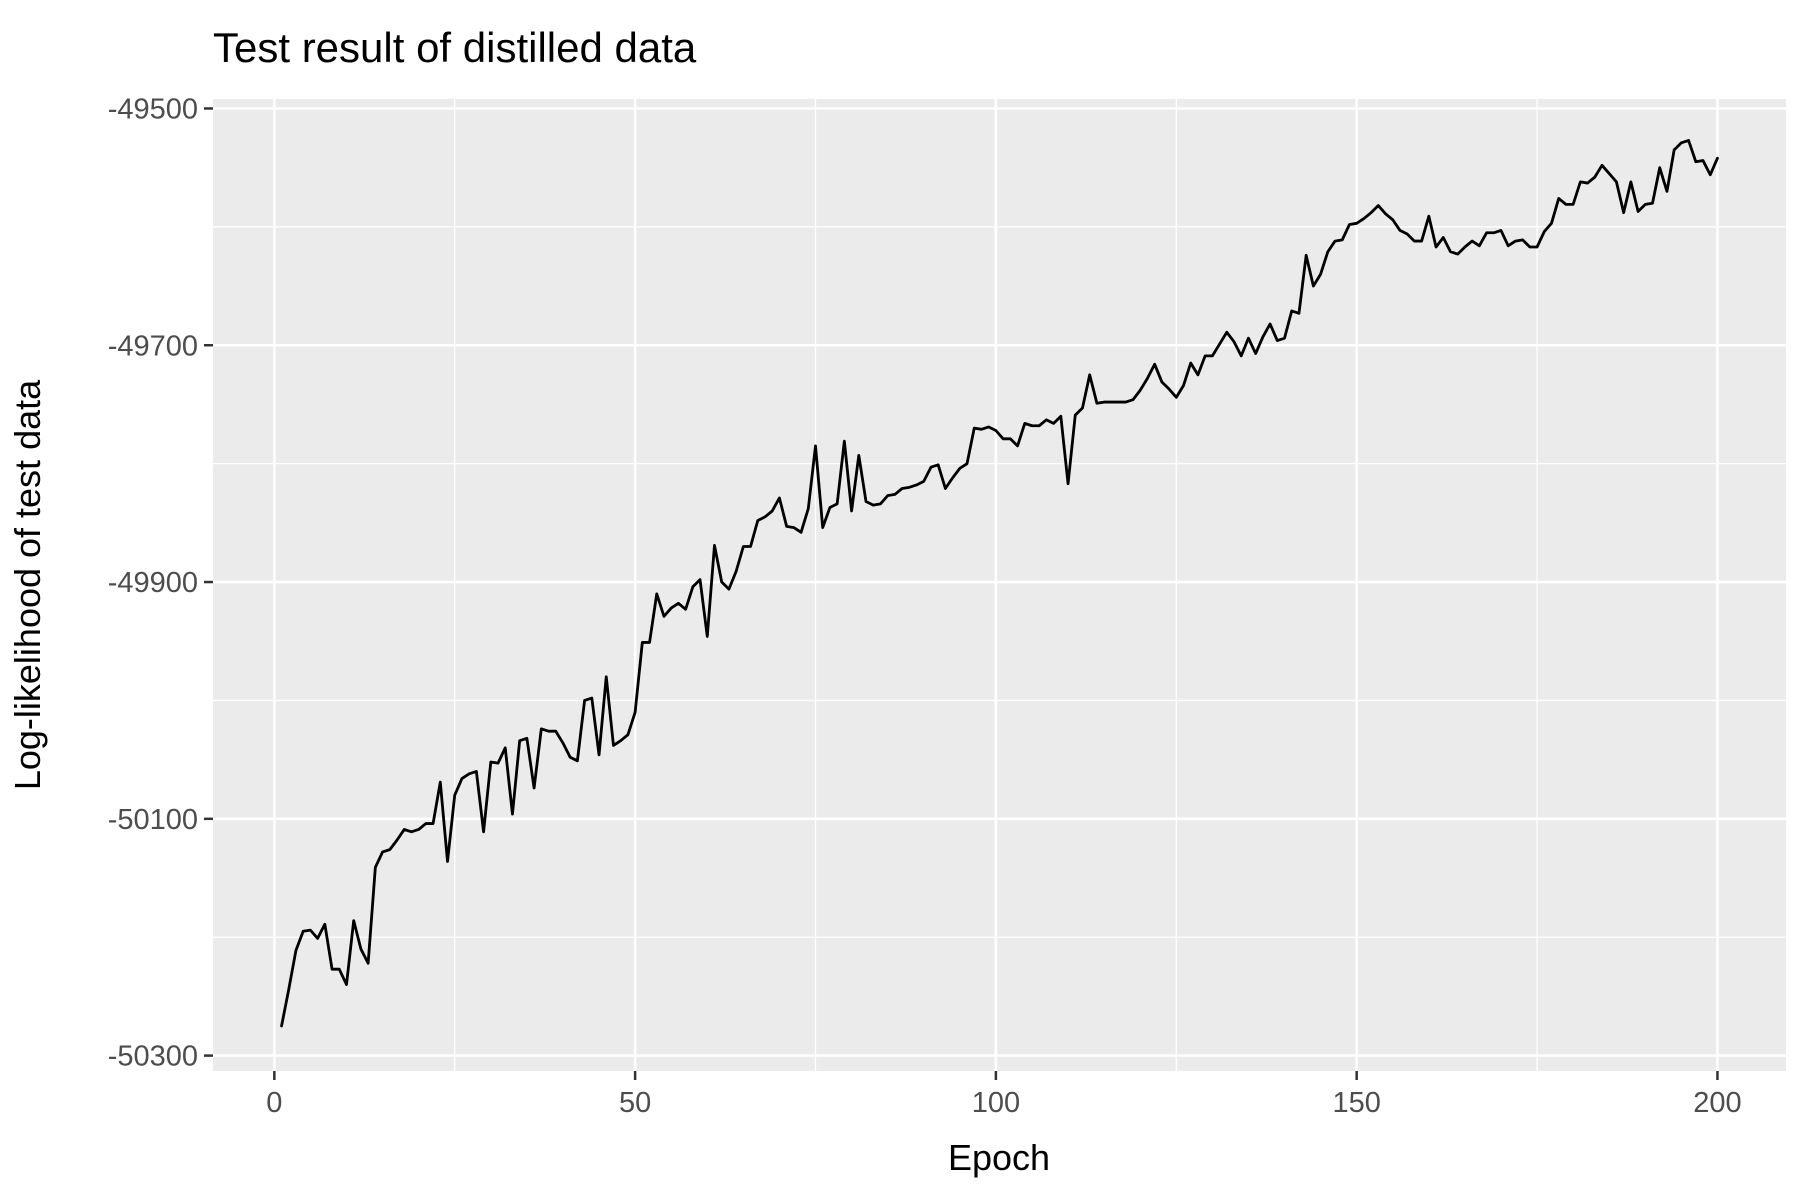 The height and width of the screenshot is (1200, 1800). Describe the element at coordinates (153, 1057) in the screenshot. I see `y-tick-label: -50300` at that location.